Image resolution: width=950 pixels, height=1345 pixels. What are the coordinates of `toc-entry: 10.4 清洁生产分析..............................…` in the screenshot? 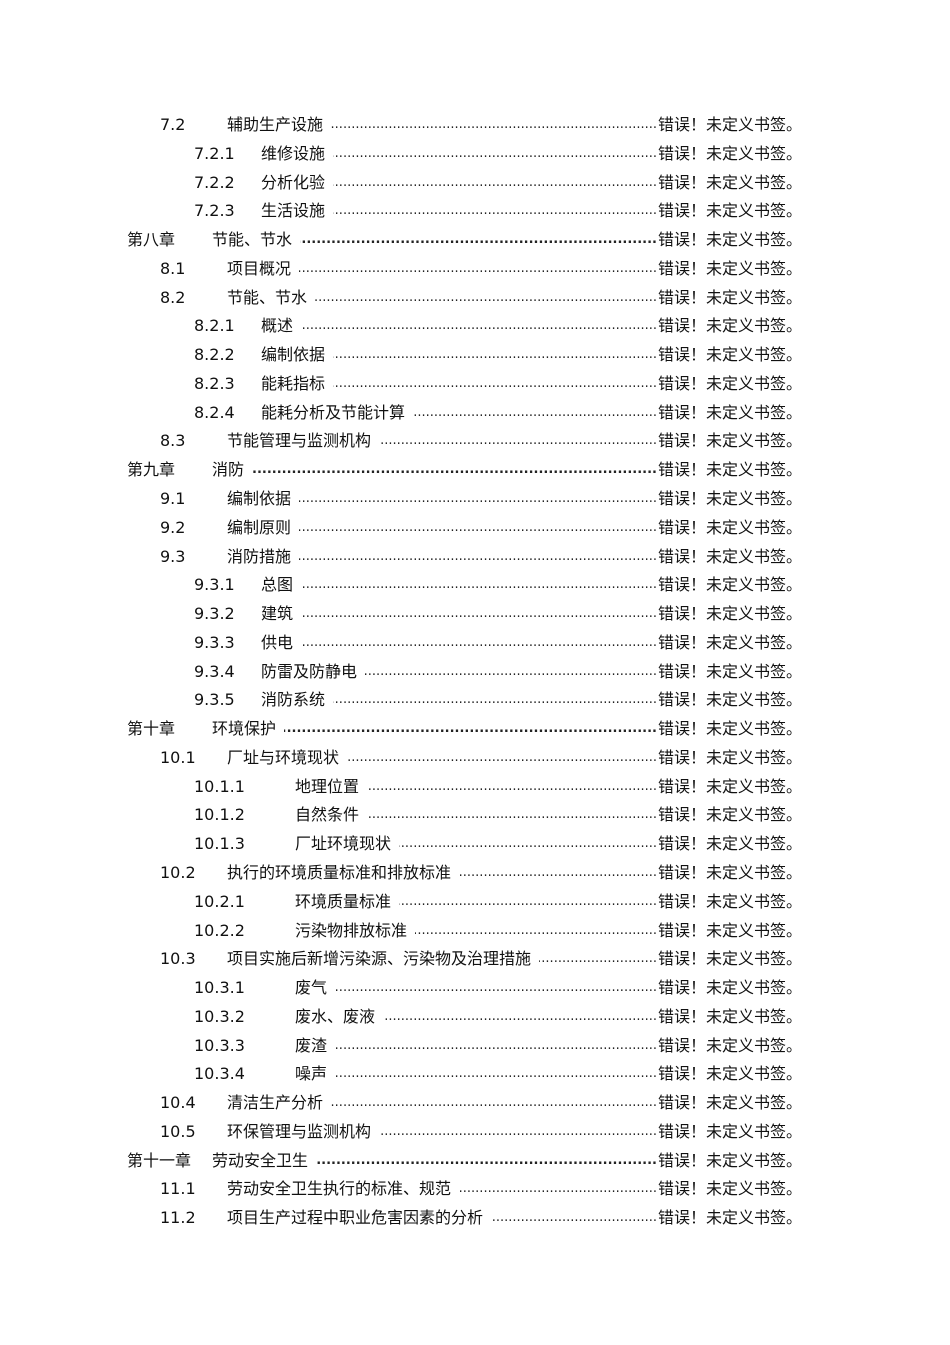 It's located at (405, 1103).